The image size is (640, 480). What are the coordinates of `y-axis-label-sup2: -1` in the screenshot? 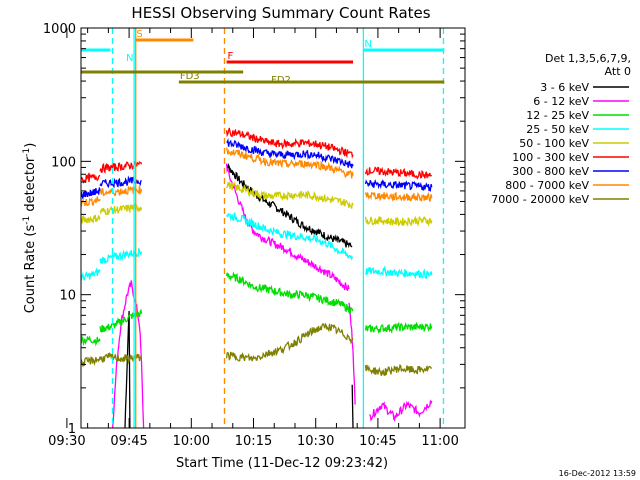 It's located at (27, 152).